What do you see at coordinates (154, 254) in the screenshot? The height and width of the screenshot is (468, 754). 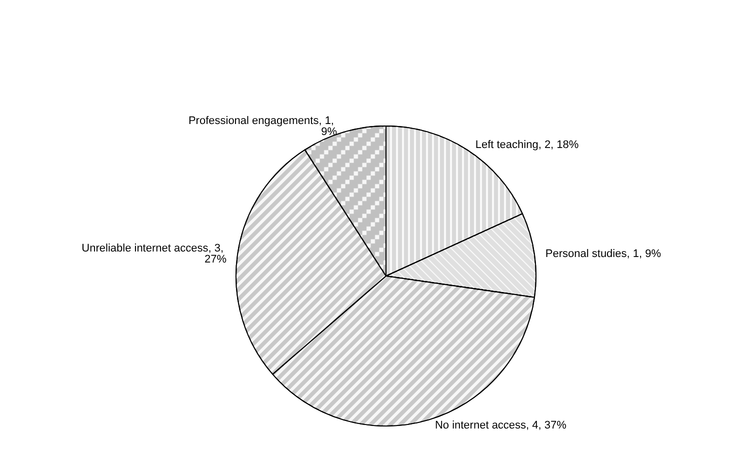 I see `slice-label: Unreliable internet access, 3, 27%` at bounding box center [154, 254].